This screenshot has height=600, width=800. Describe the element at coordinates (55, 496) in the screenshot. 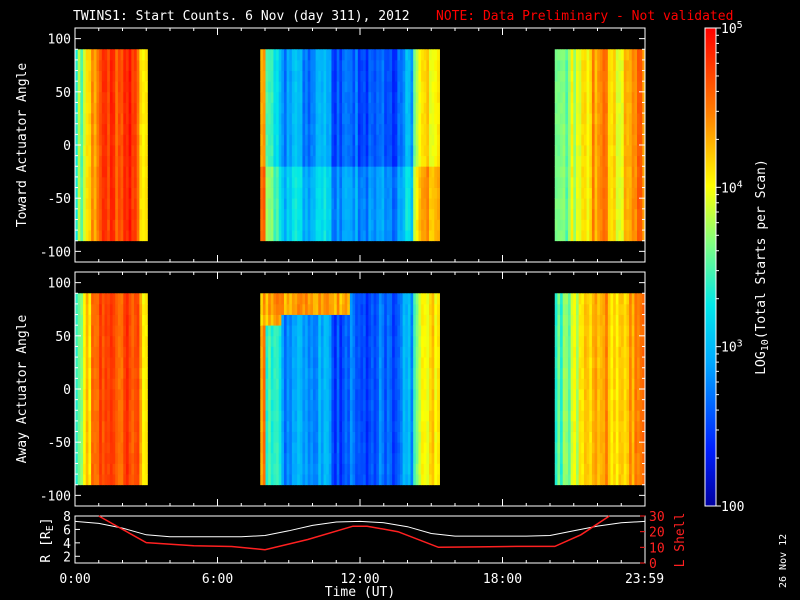

I see `y-tick-label: -100` at that location.